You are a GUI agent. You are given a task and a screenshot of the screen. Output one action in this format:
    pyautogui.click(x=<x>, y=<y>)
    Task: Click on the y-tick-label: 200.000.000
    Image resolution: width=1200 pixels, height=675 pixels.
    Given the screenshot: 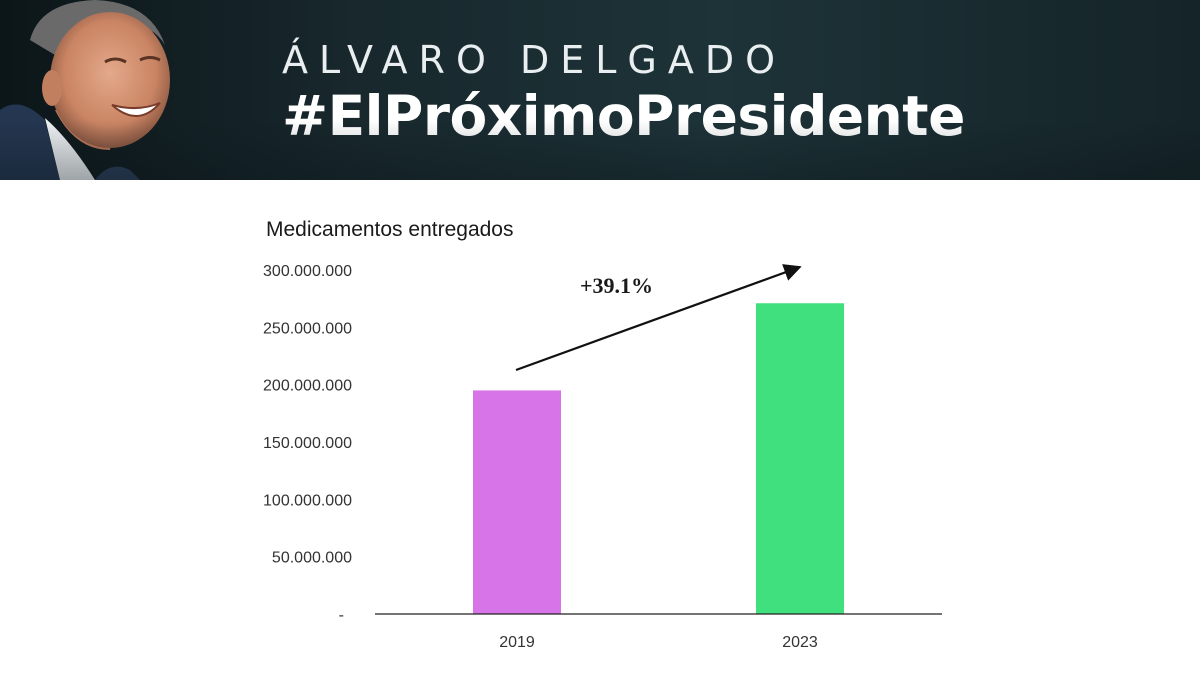 What is the action you would take?
    pyautogui.click(x=307, y=386)
    